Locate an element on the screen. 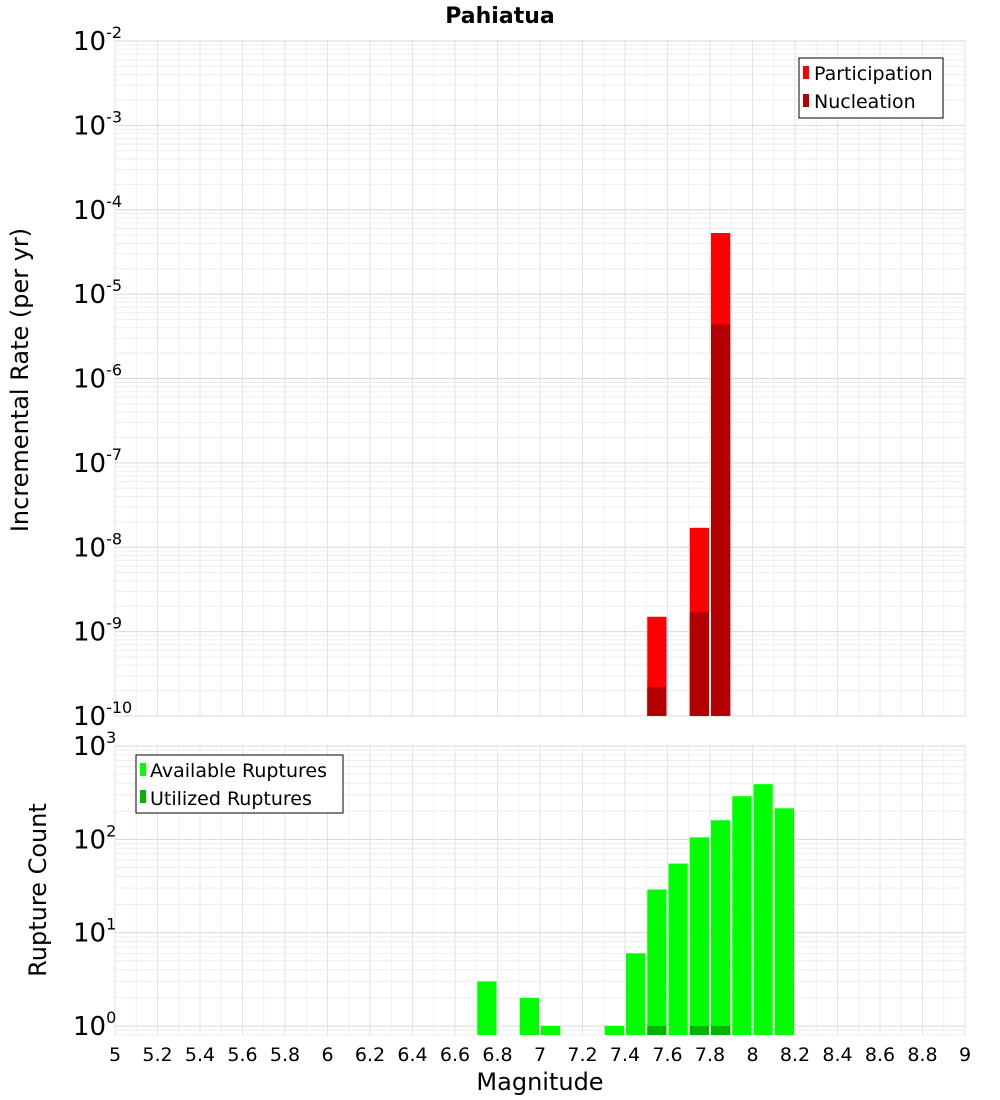  x-tick-label: 6.2 is located at coordinates (370, 1055).